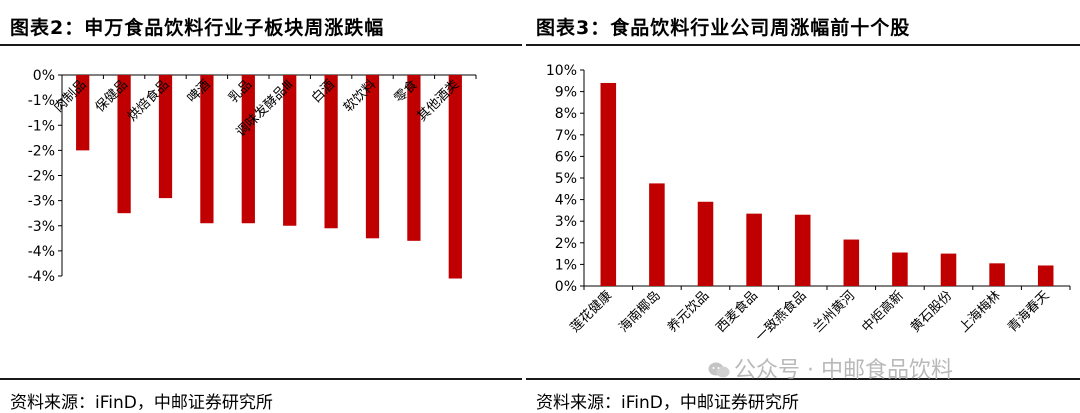 This screenshot has width=1080, height=413. I want to click on right-source-text: 资料来源：iFinD，中邮证券研究所, so click(667, 403).